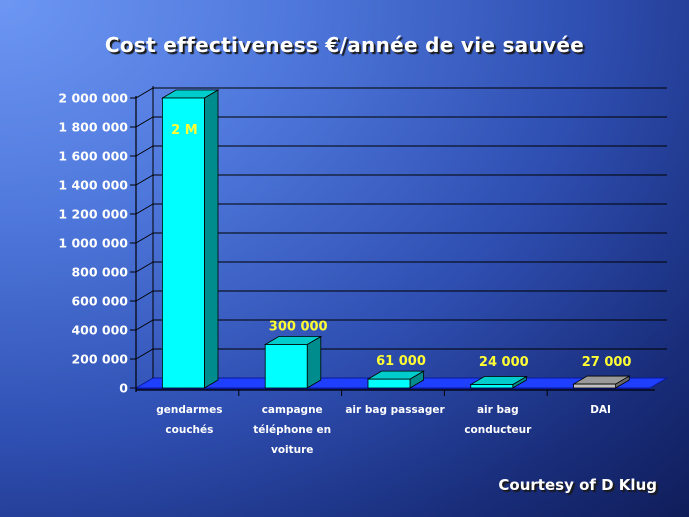 The width and height of the screenshot is (689, 517). What do you see at coordinates (401, 361) in the screenshot?
I see `data-label: 61 000` at bounding box center [401, 361].